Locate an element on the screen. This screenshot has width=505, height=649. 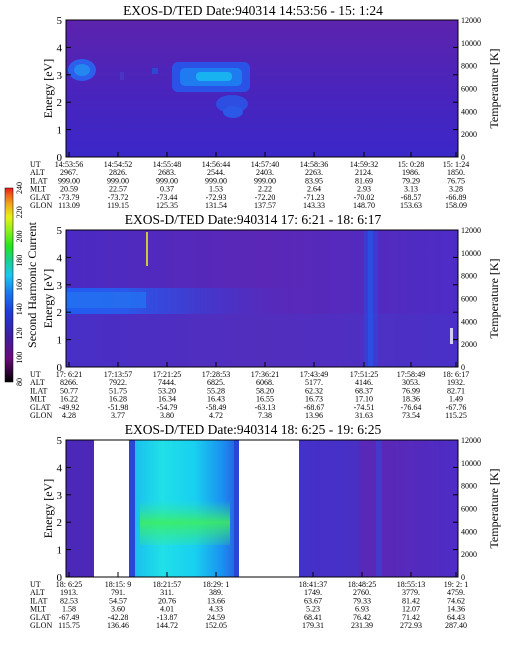
panel2-orbit-value: 7444. is located at coordinates (167, 382).